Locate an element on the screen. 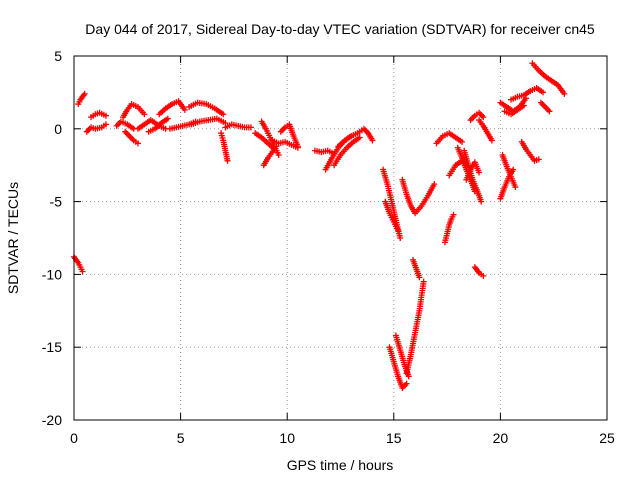 This screenshot has height=480, width=640. y-tick-label: 0 is located at coordinates (58, 129).